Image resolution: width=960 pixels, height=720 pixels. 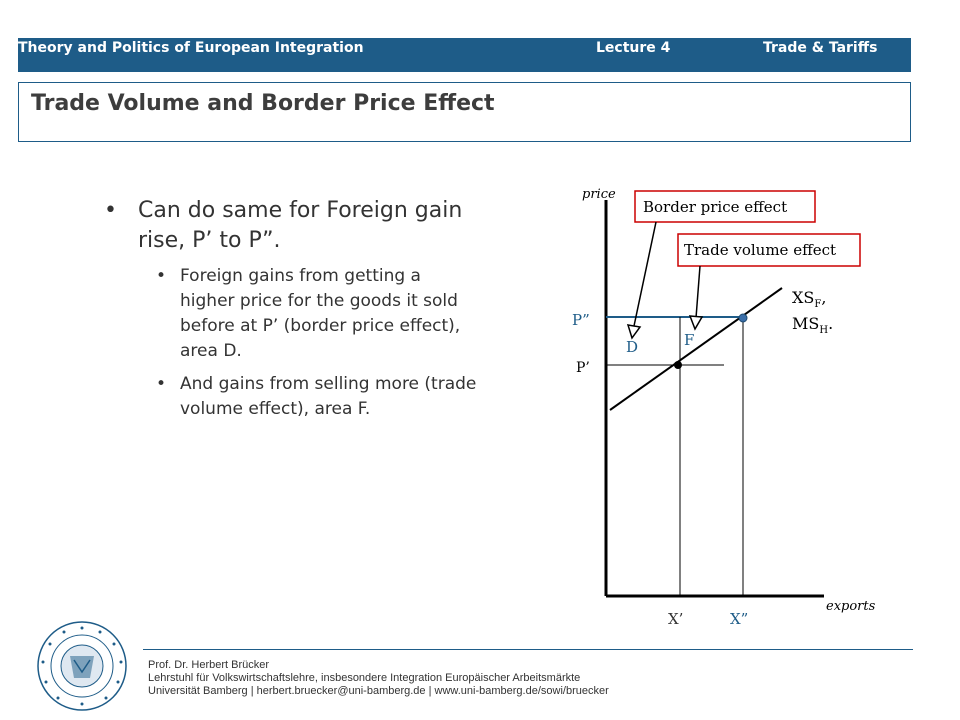 I want to click on price-high-label: P”, so click(x=581, y=320).